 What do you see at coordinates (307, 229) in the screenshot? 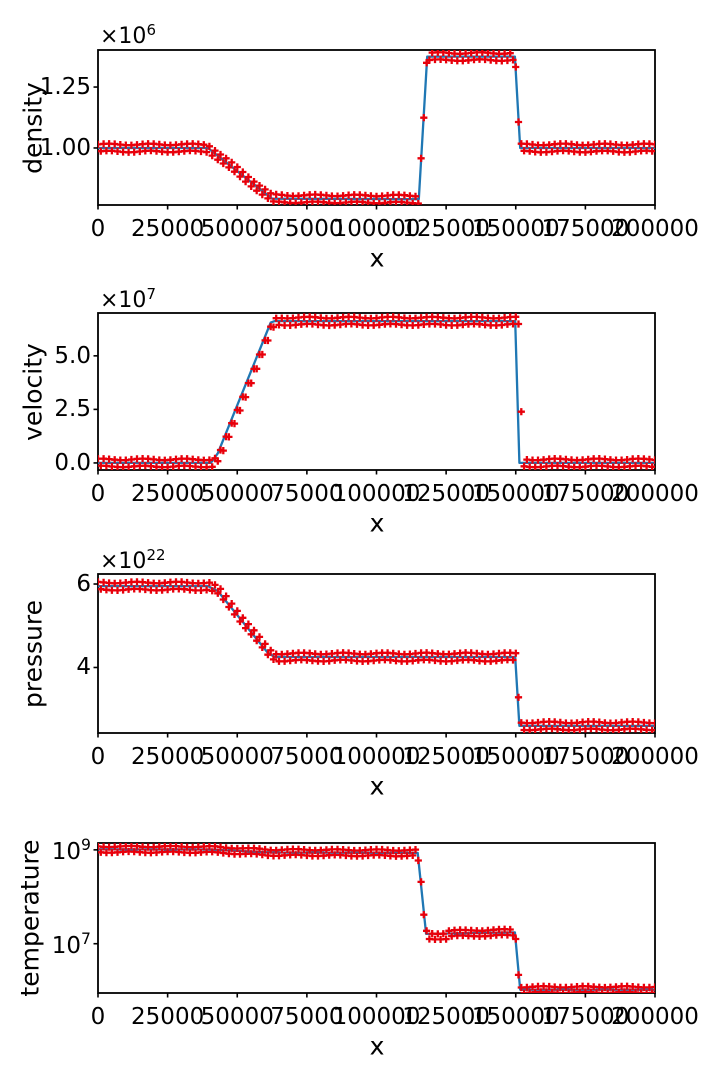
I see `density-x-tick-label: 75000` at bounding box center [307, 229].